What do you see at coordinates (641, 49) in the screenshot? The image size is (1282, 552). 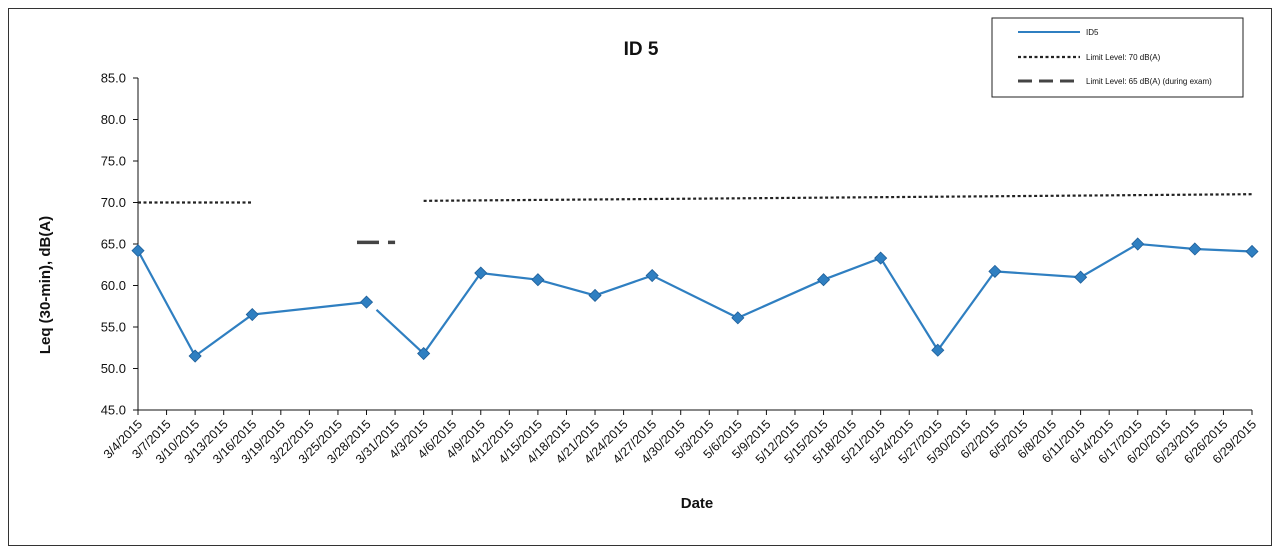 I see `chart-title: ID 5` at bounding box center [641, 49].